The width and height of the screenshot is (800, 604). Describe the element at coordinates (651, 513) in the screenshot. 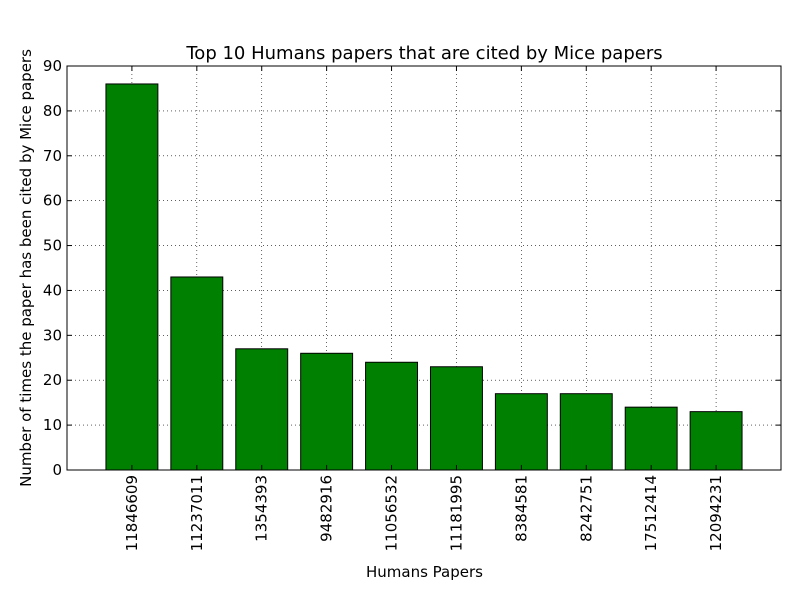

I see `x-tick-label: 17512414` at that location.